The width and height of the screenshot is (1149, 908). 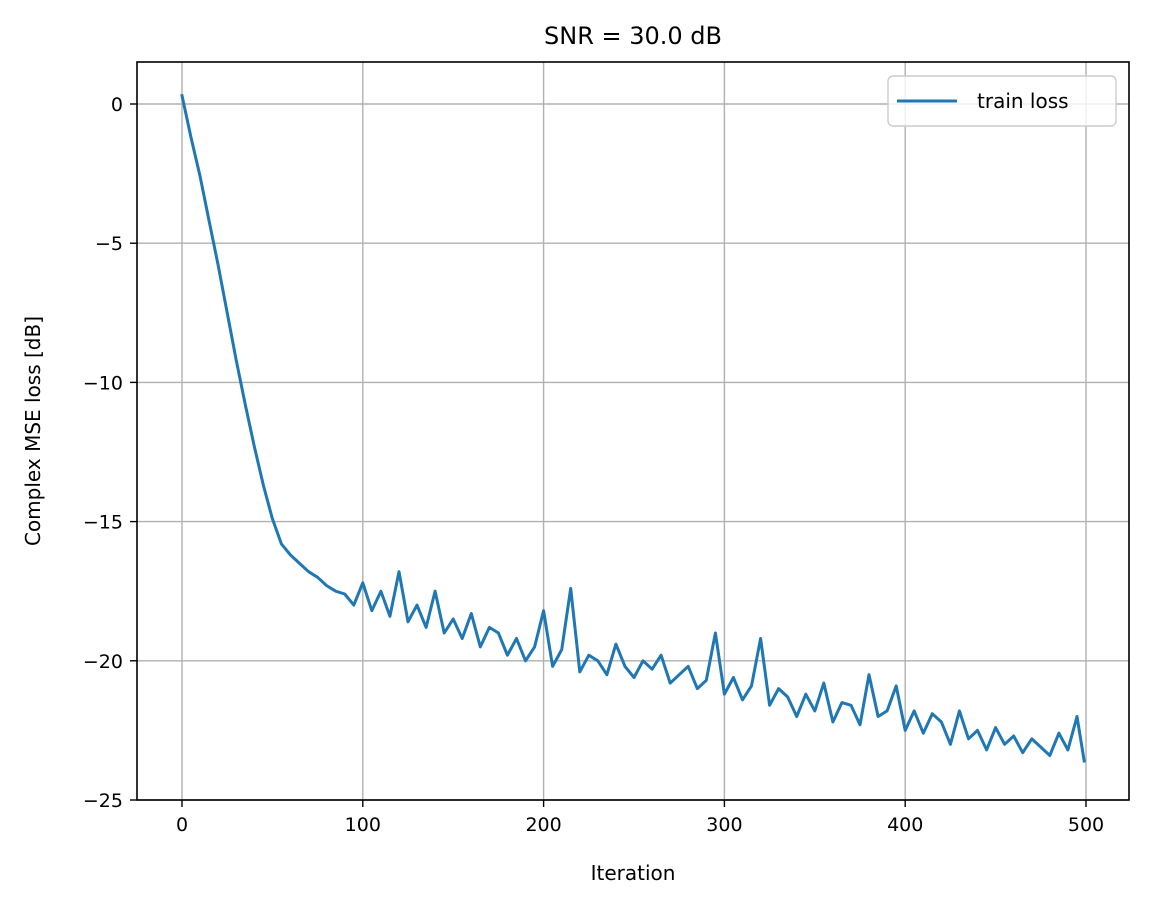 I want to click on y-tick-label: −10, so click(x=103, y=383).